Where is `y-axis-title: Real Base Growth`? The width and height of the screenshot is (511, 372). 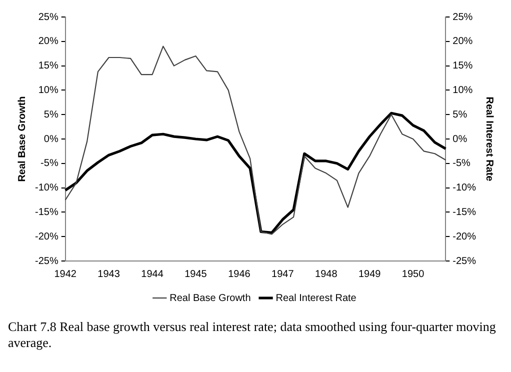 y-axis-title: Real Base Growth is located at coordinates (22, 139).